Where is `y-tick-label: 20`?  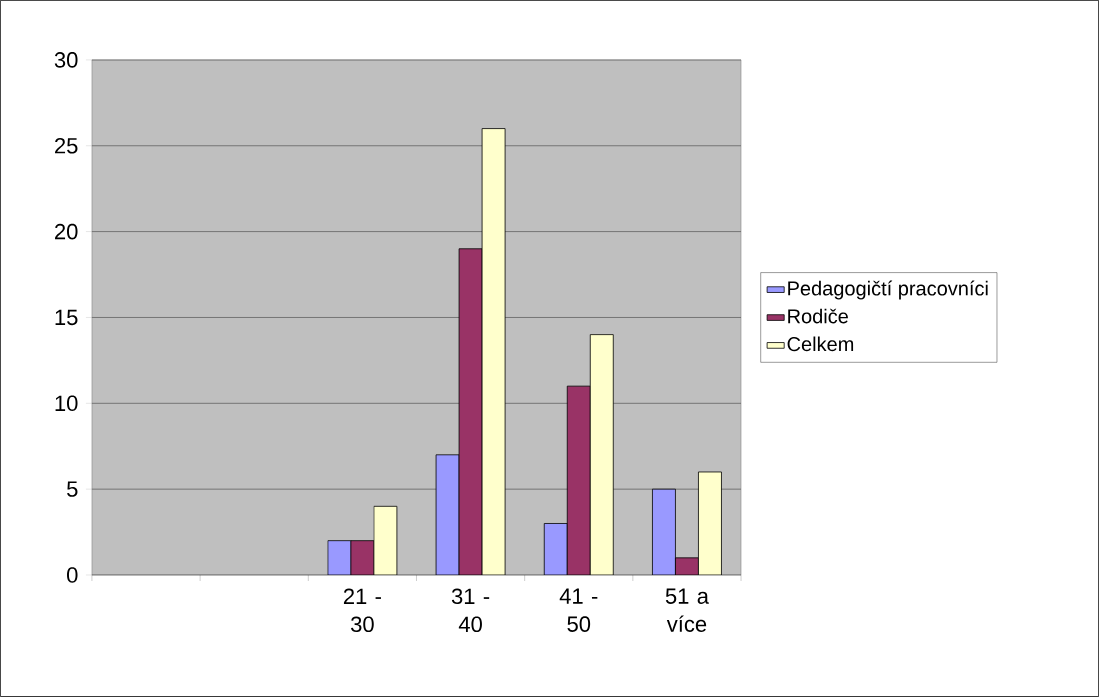 y-tick-label: 20 is located at coordinates (66, 231).